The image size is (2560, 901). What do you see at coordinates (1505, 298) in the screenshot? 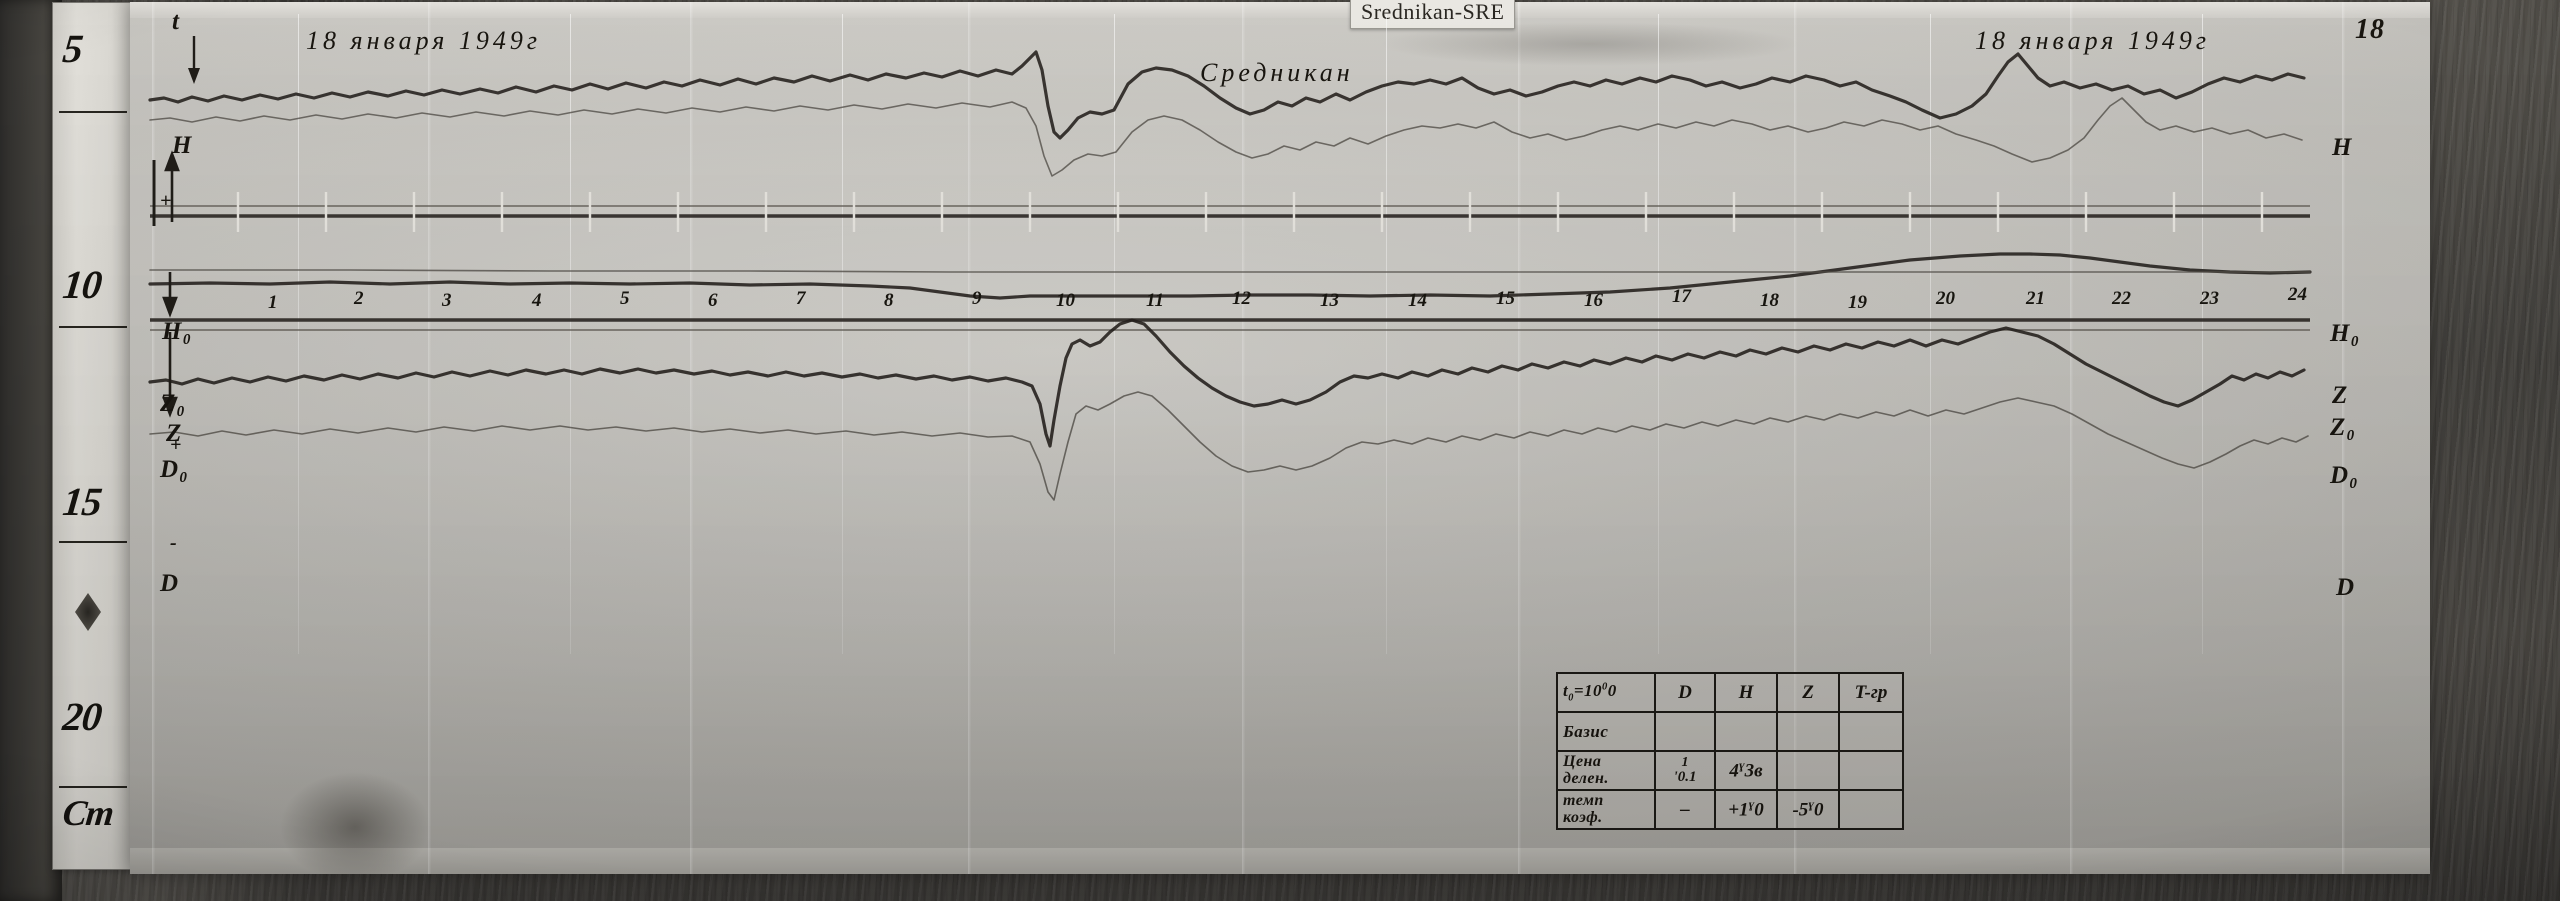
I see `hour-tick-15: 15` at bounding box center [1505, 298].